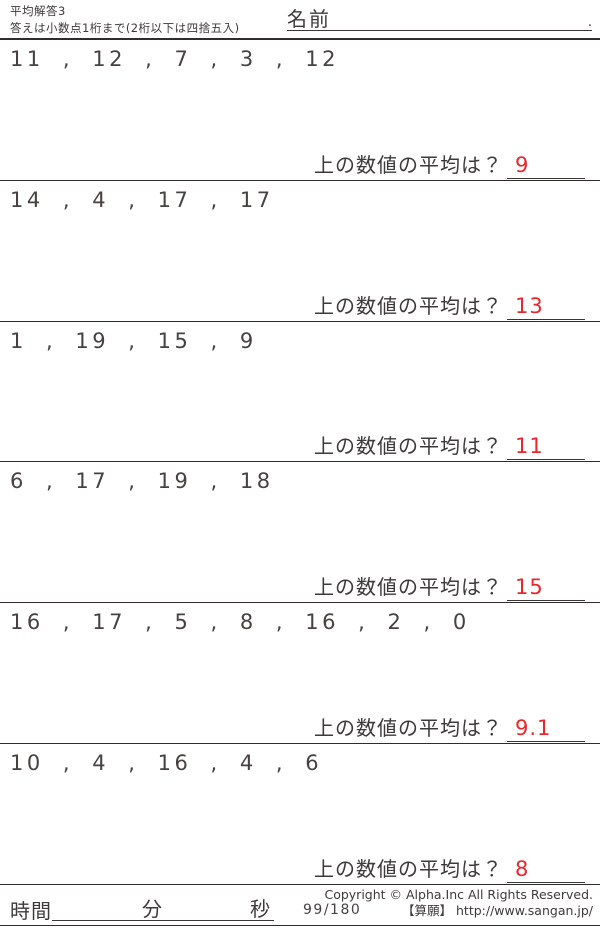 The height and width of the screenshot is (934, 600). Describe the element at coordinates (142, 481) in the screenshot. I see `number-list: 6 , 17 , 19 , 18` at that location.